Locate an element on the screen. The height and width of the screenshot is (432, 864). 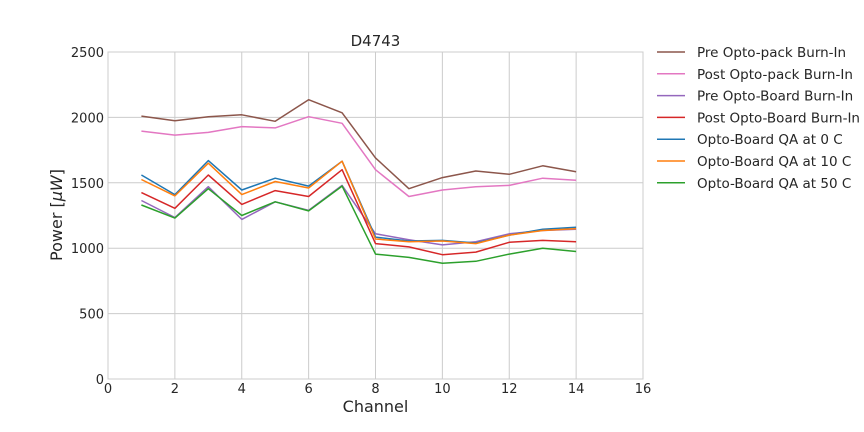
y-tick-label: 2500 is located at coordinates (87, 53).